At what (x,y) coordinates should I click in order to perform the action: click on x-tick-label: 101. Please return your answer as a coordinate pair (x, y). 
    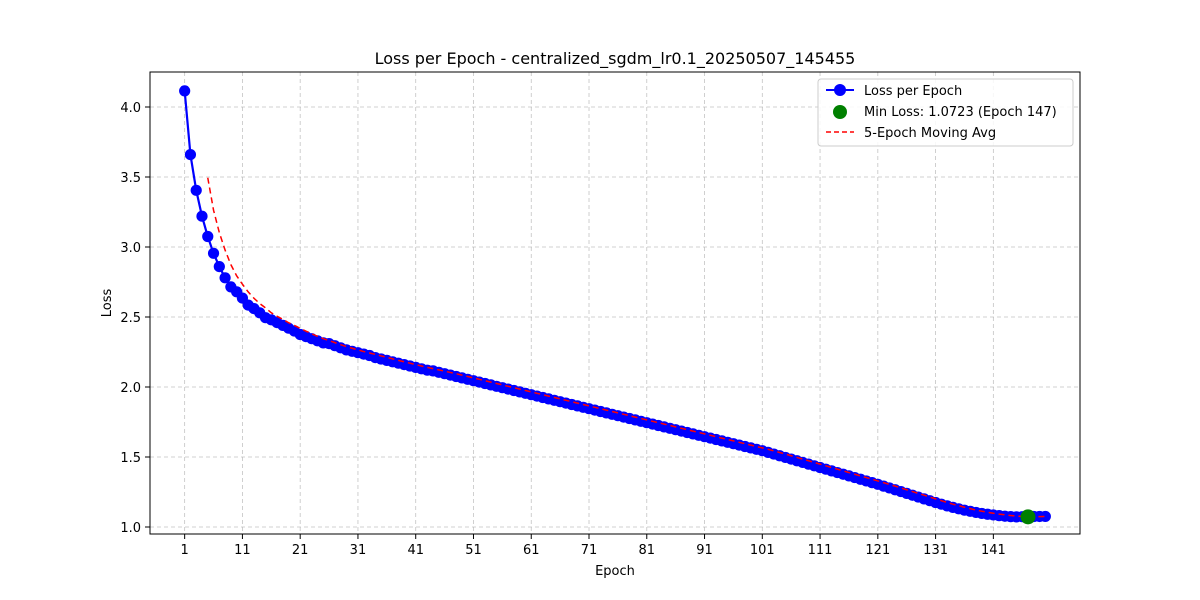
    Looking at the image, I should click on (762, 550).